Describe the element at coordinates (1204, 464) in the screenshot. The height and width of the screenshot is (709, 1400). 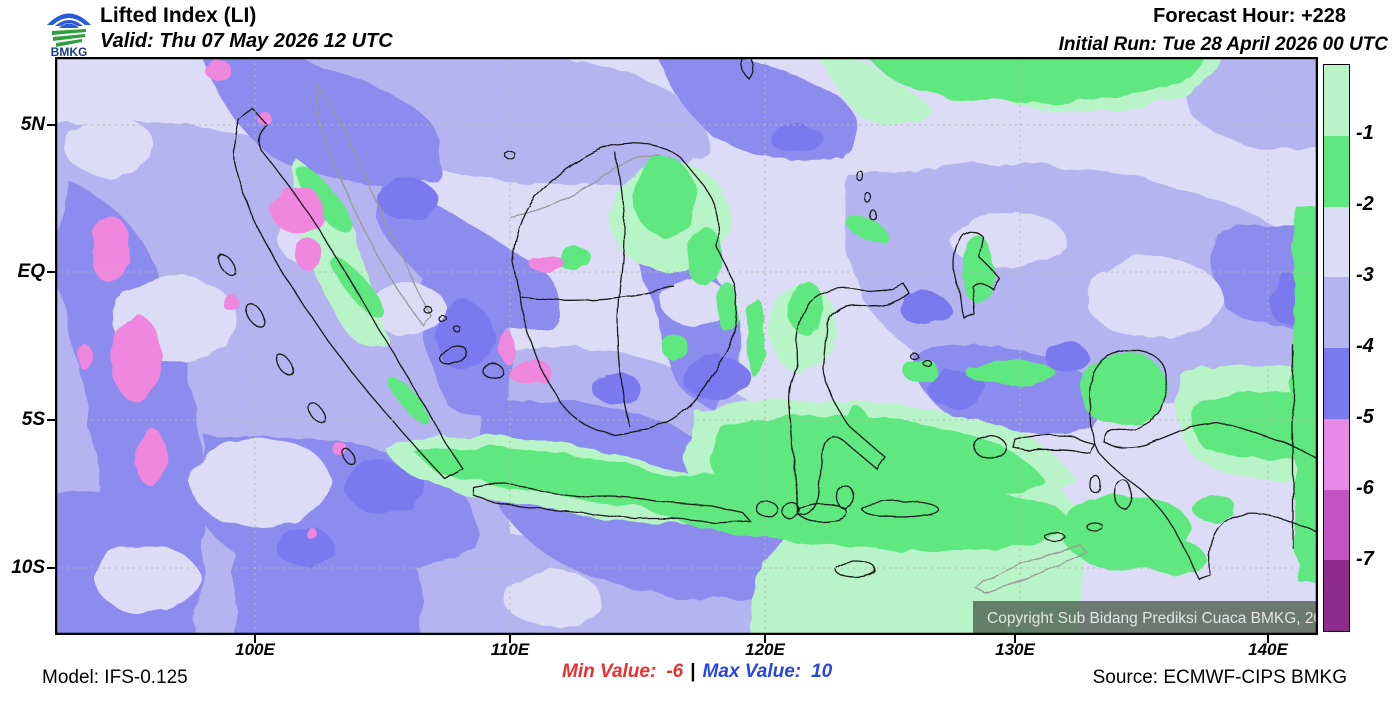
I see `papua` at that location.